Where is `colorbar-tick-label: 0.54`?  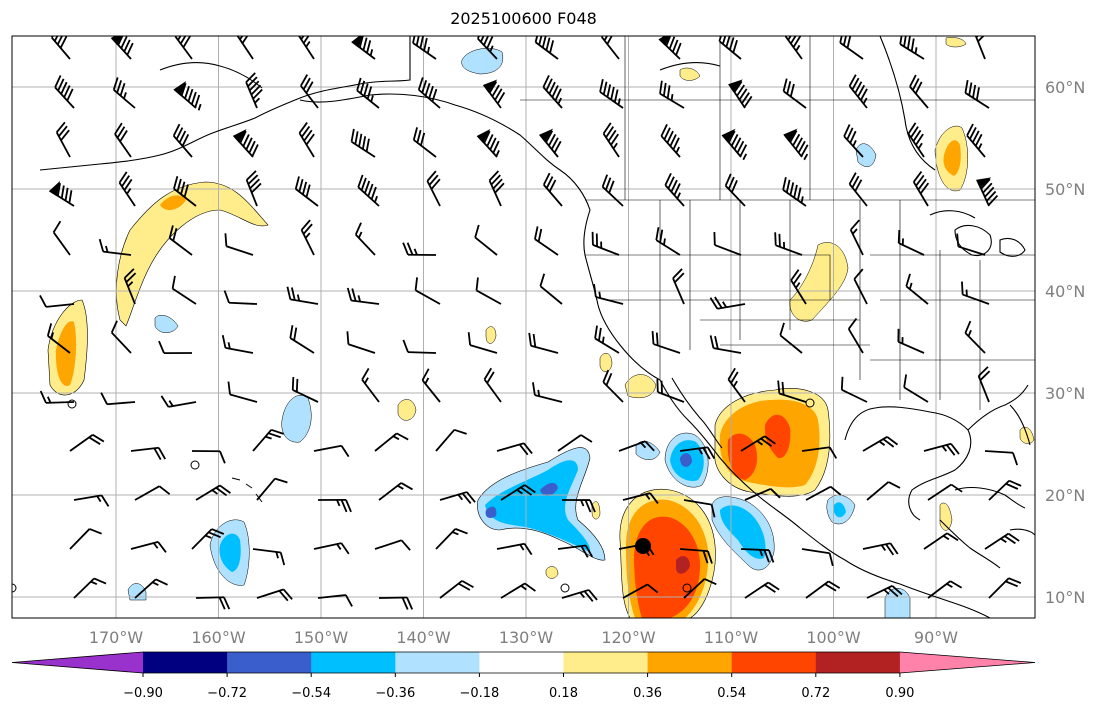
colorbar-tick-label: 0.54 is located at coordinates (731, 693).